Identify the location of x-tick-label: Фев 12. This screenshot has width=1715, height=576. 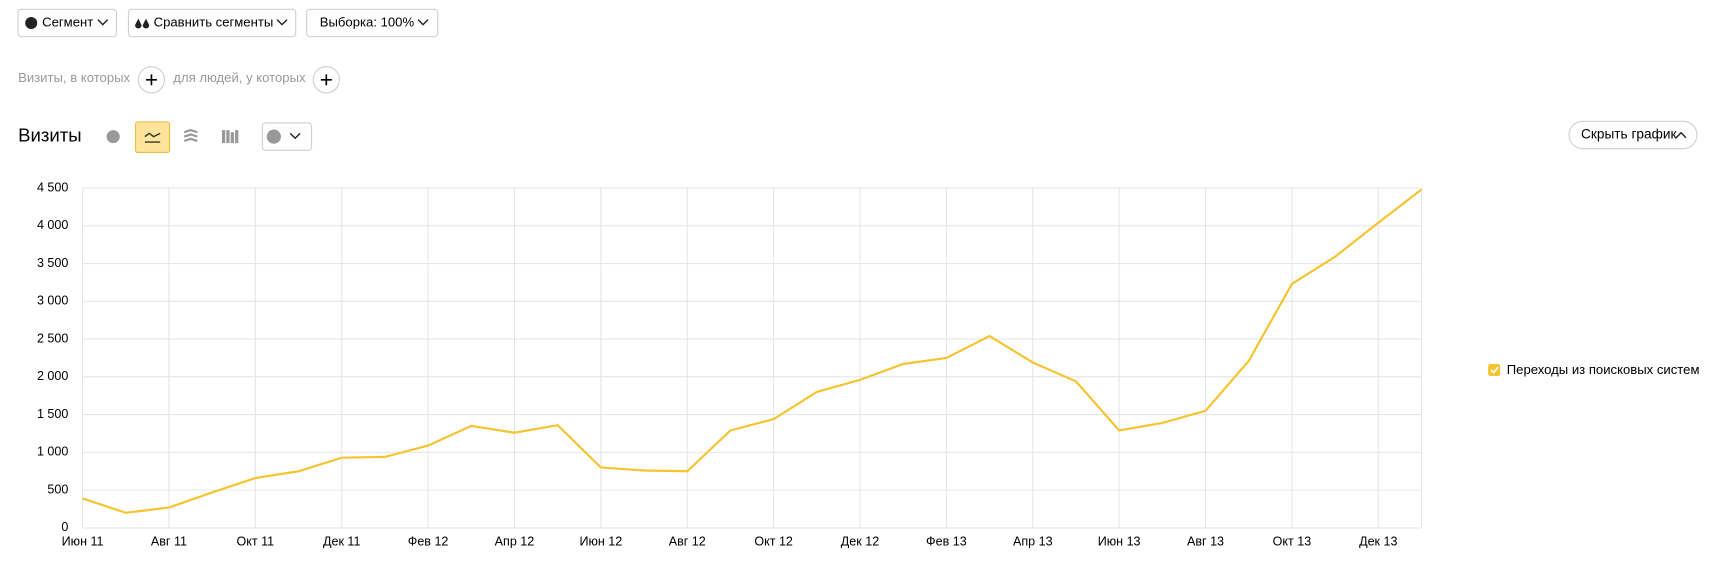
(428, 541).